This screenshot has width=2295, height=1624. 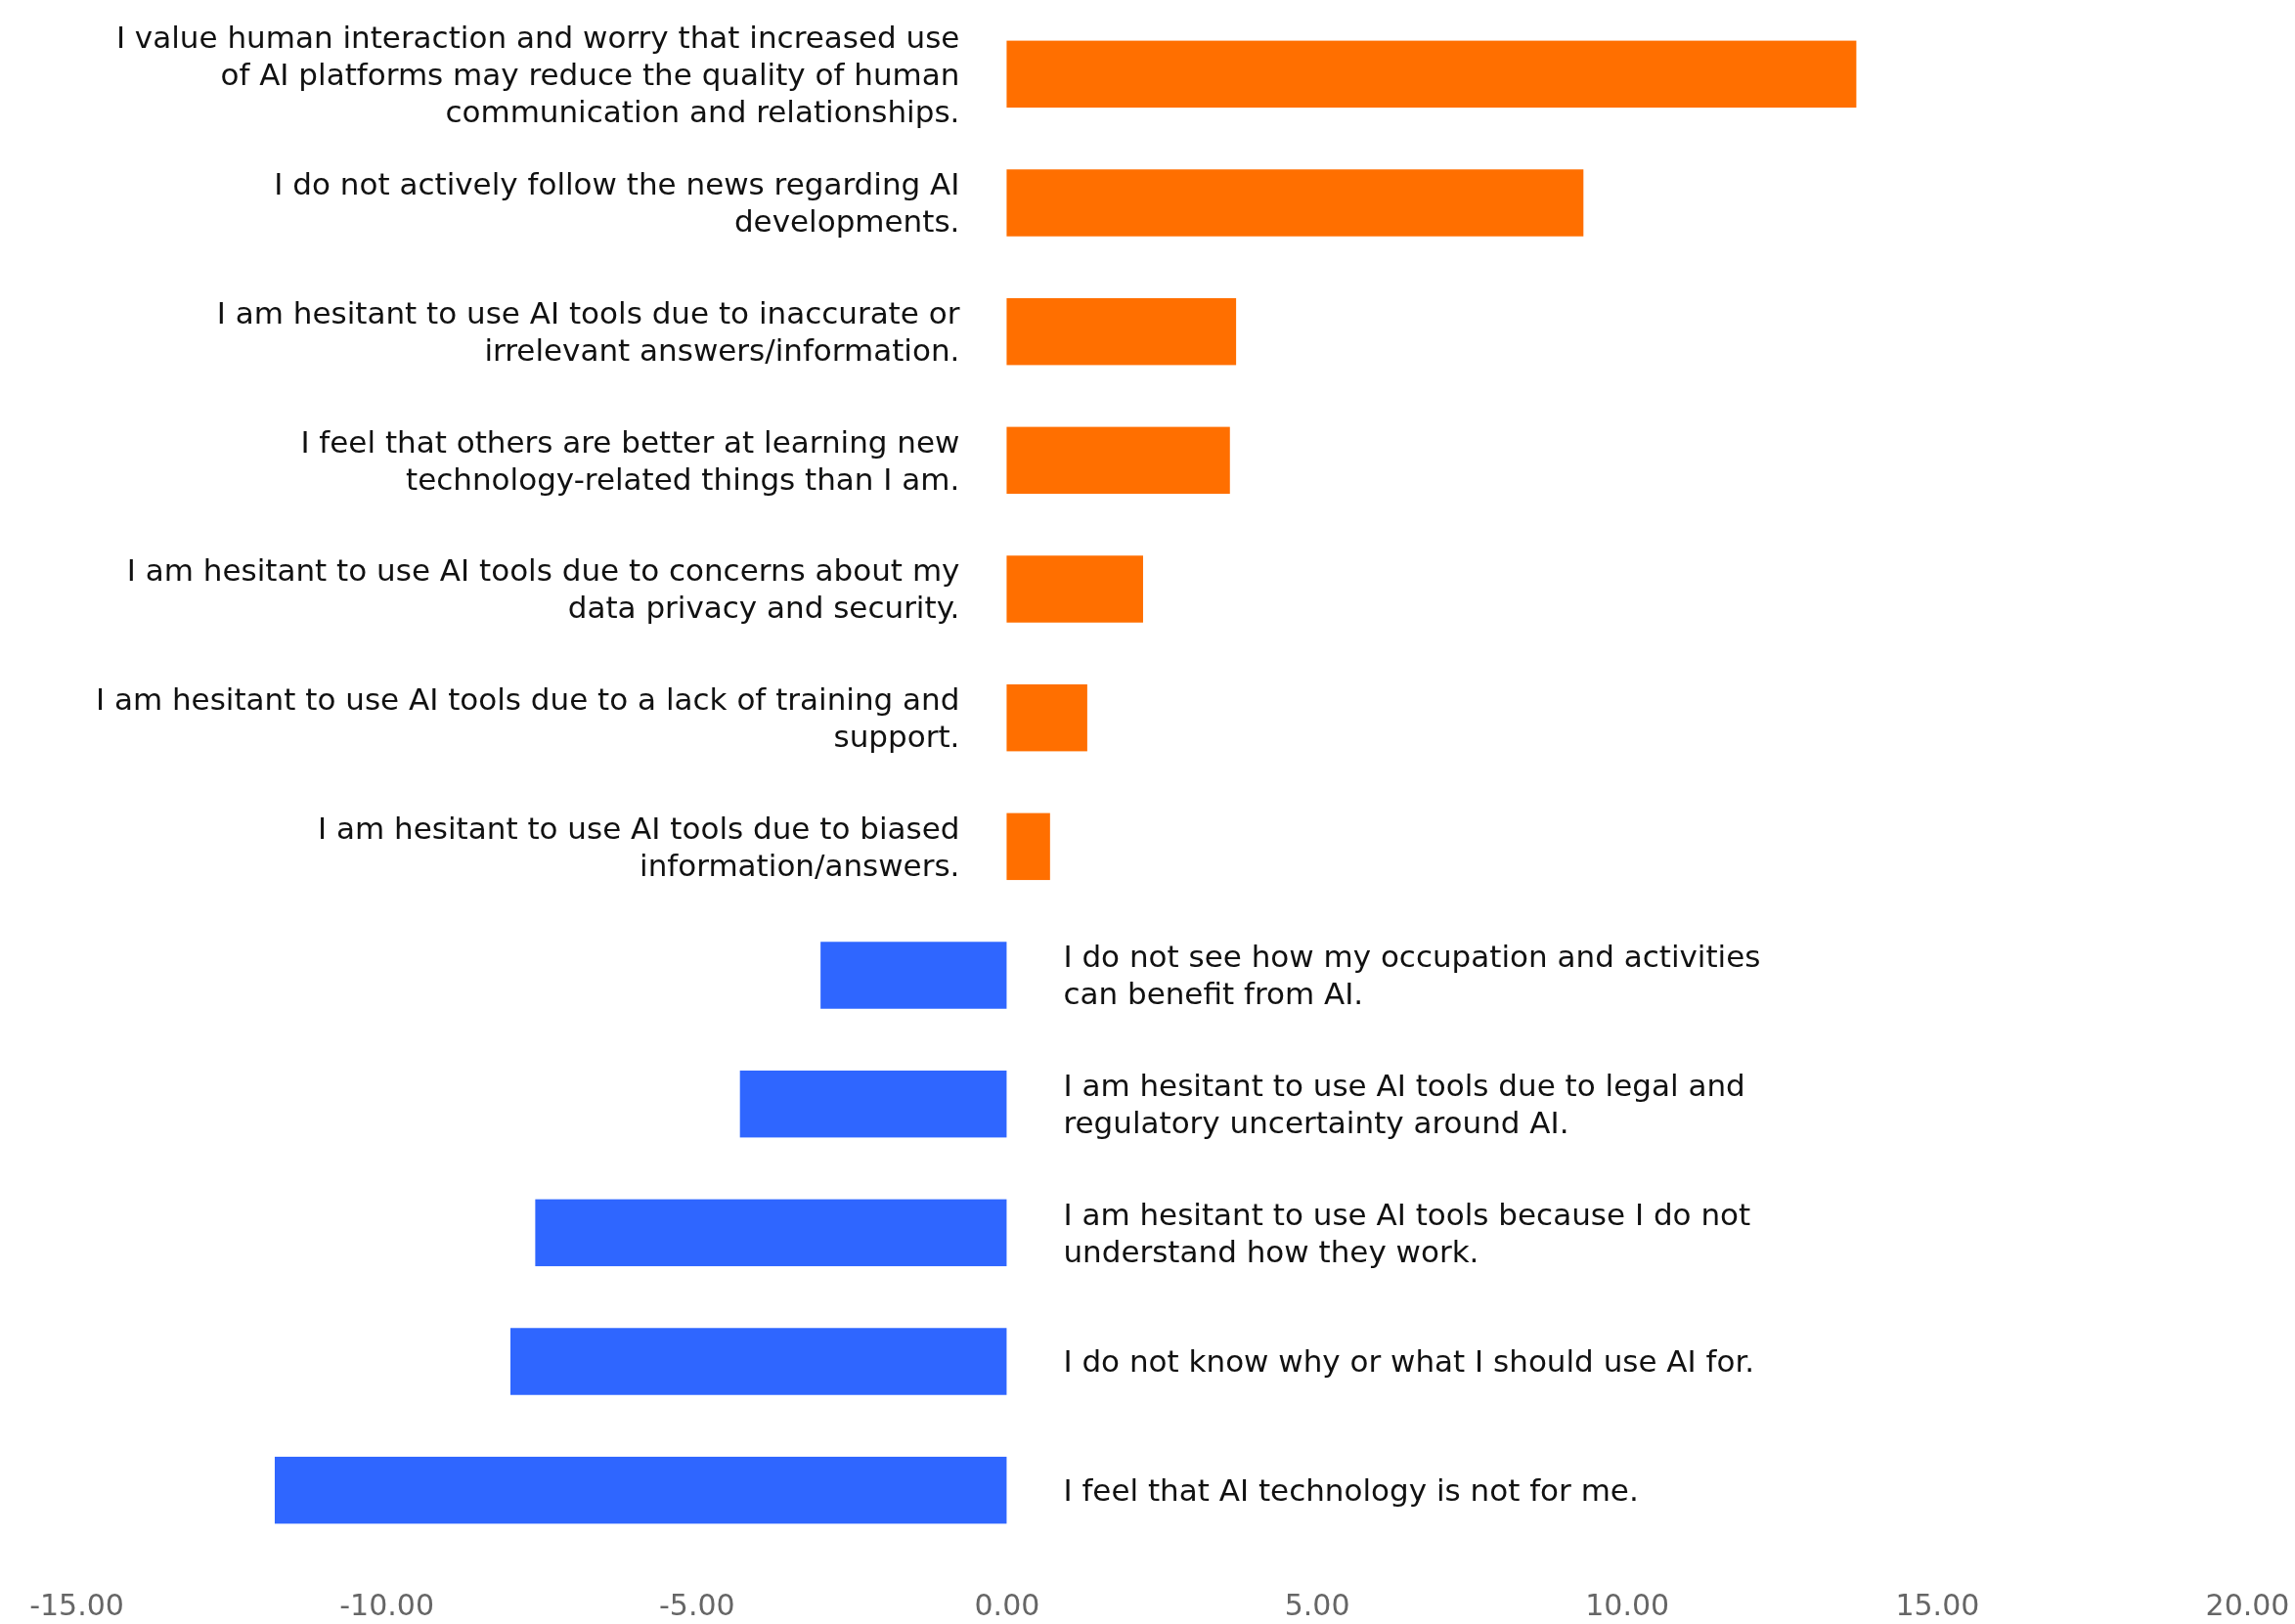 What do you see at coordinates (1317, 1605) in the screenshot?
I see `x-tick-label: 5.00` at bounding box center [1317, 1605].